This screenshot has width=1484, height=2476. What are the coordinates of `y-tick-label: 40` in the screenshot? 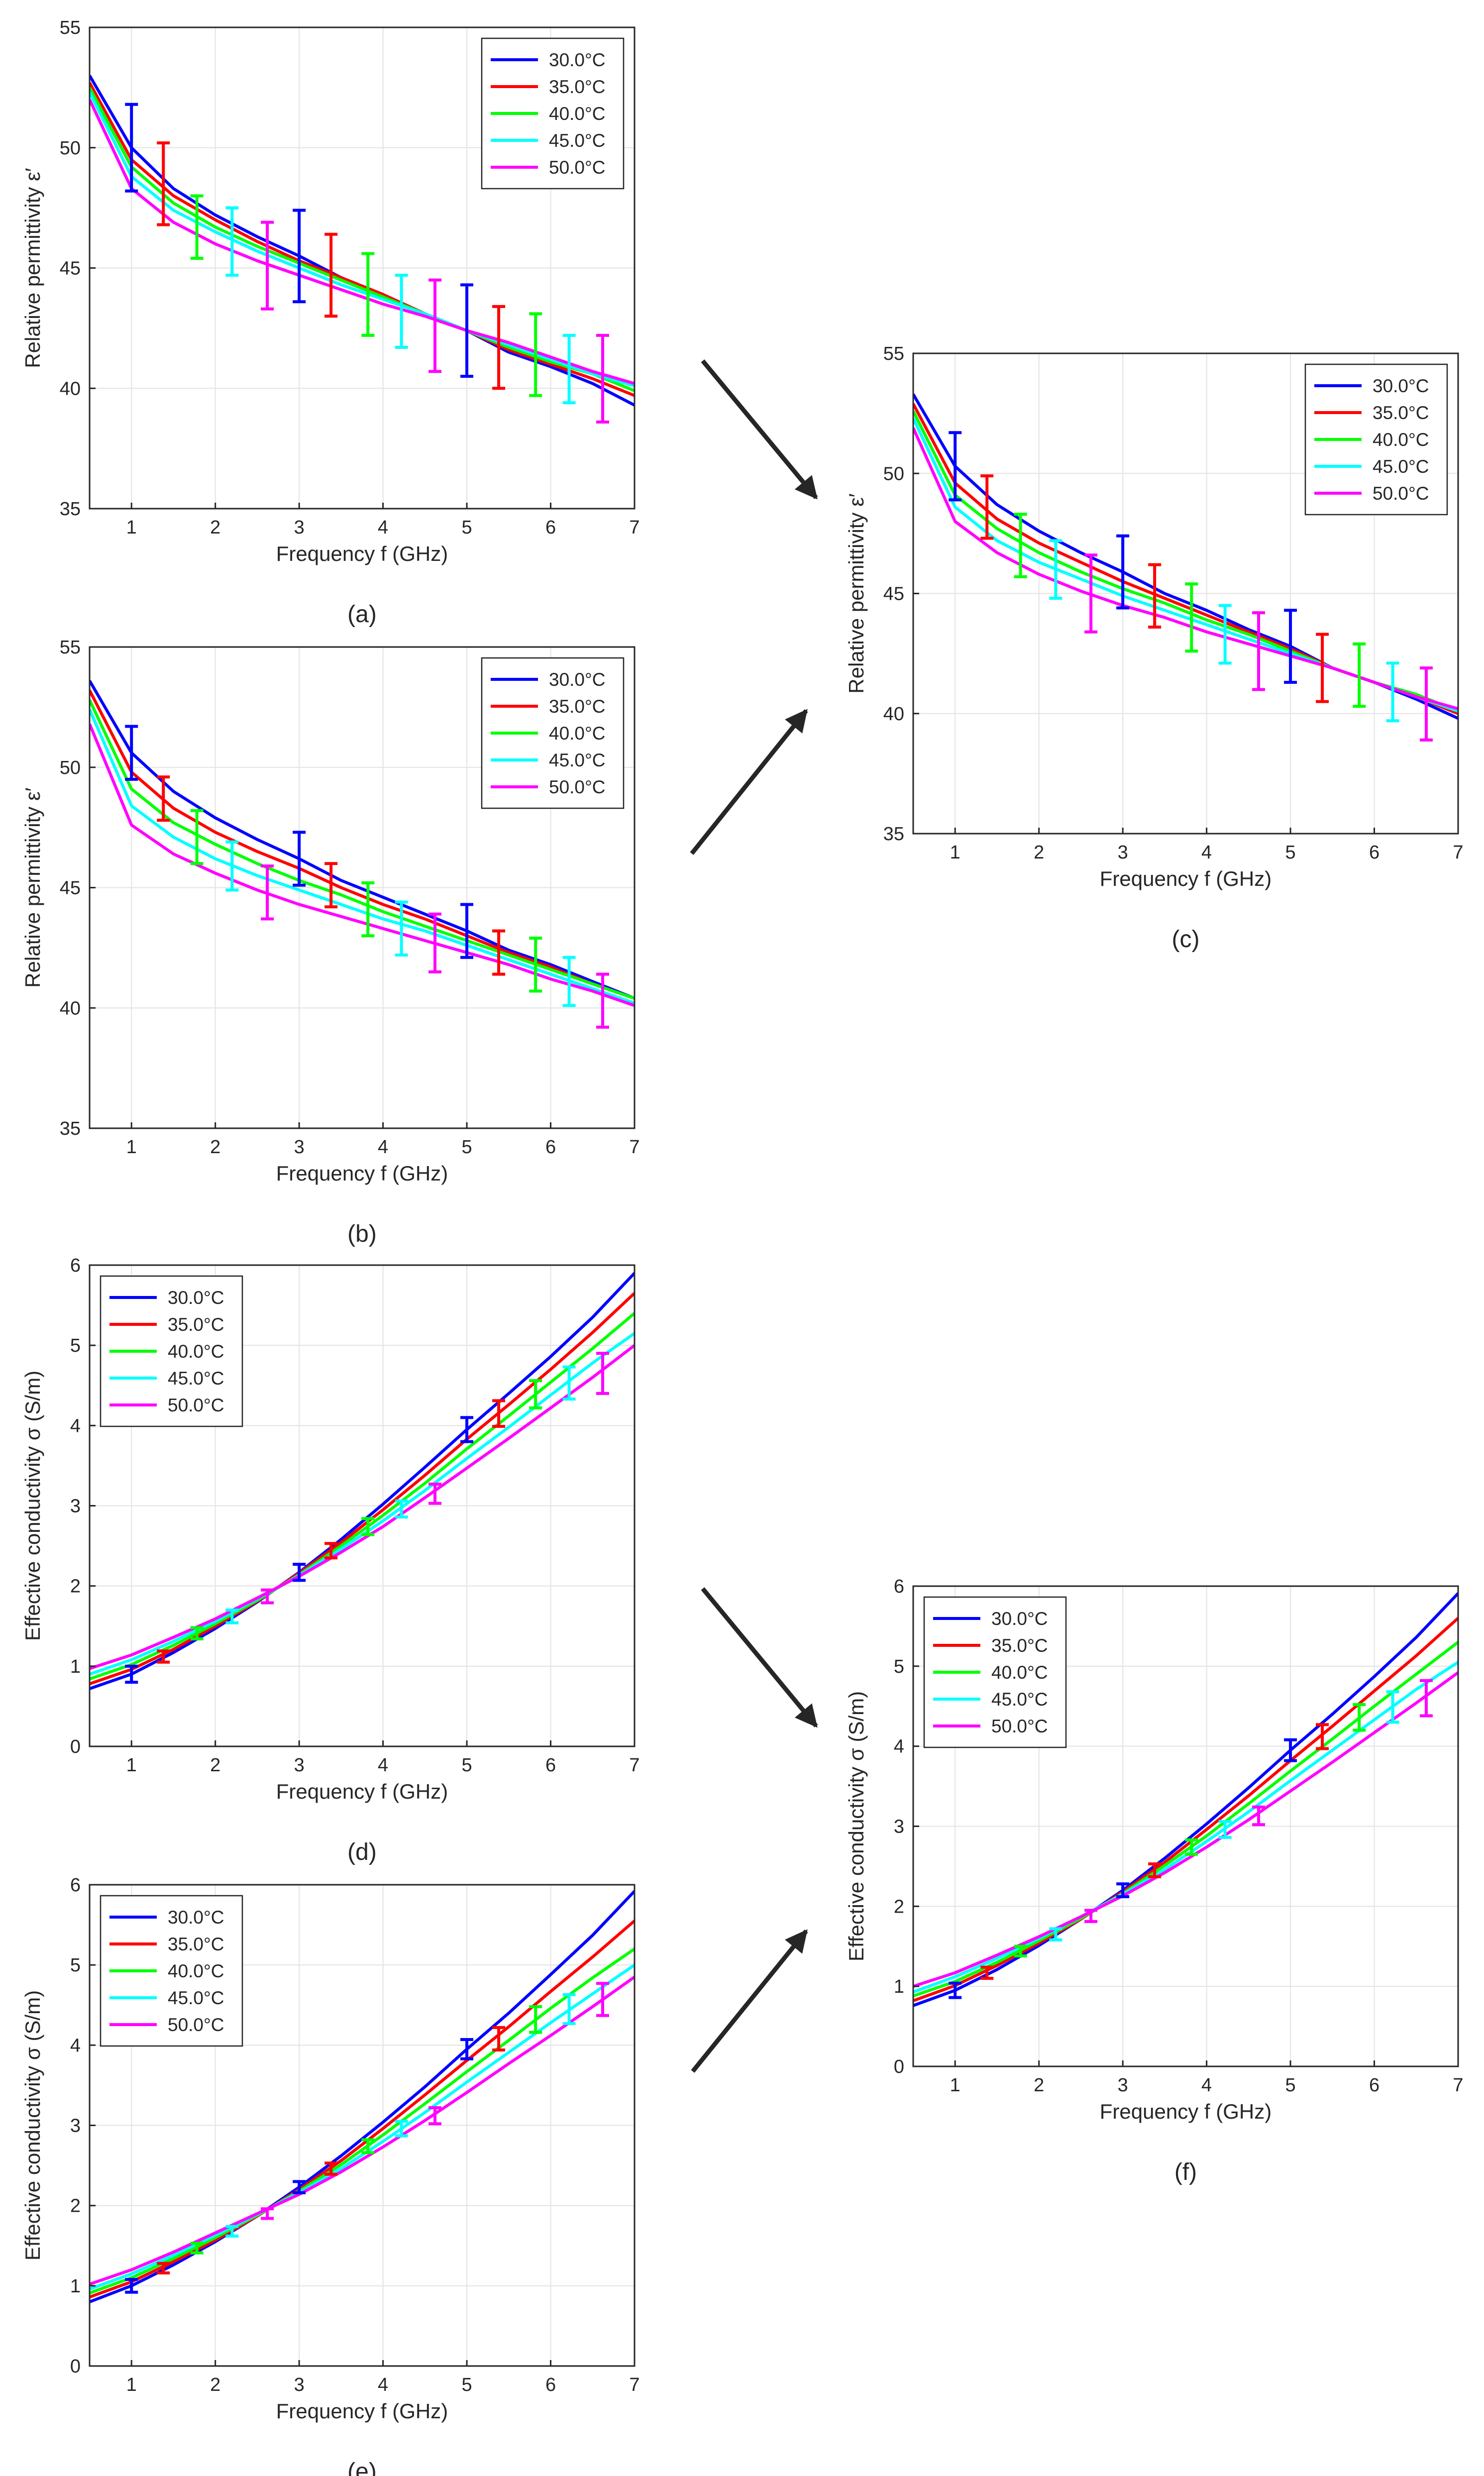 It's located at (70, 1008).